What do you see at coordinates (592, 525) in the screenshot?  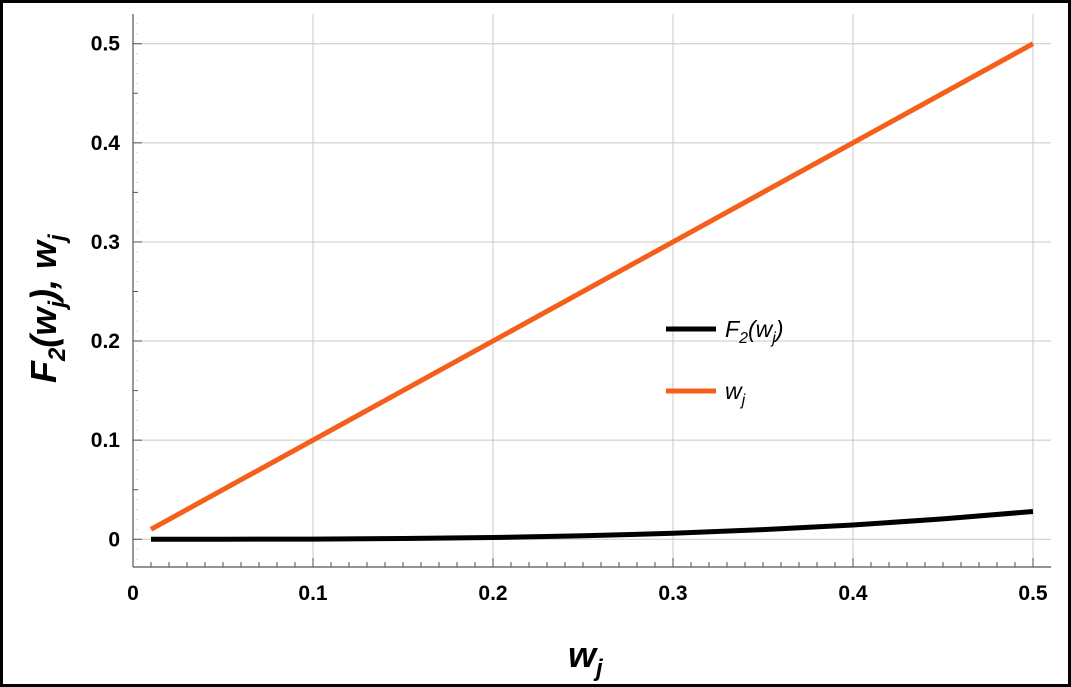 I see `series-line-f2` at bounding box center [592, 525].